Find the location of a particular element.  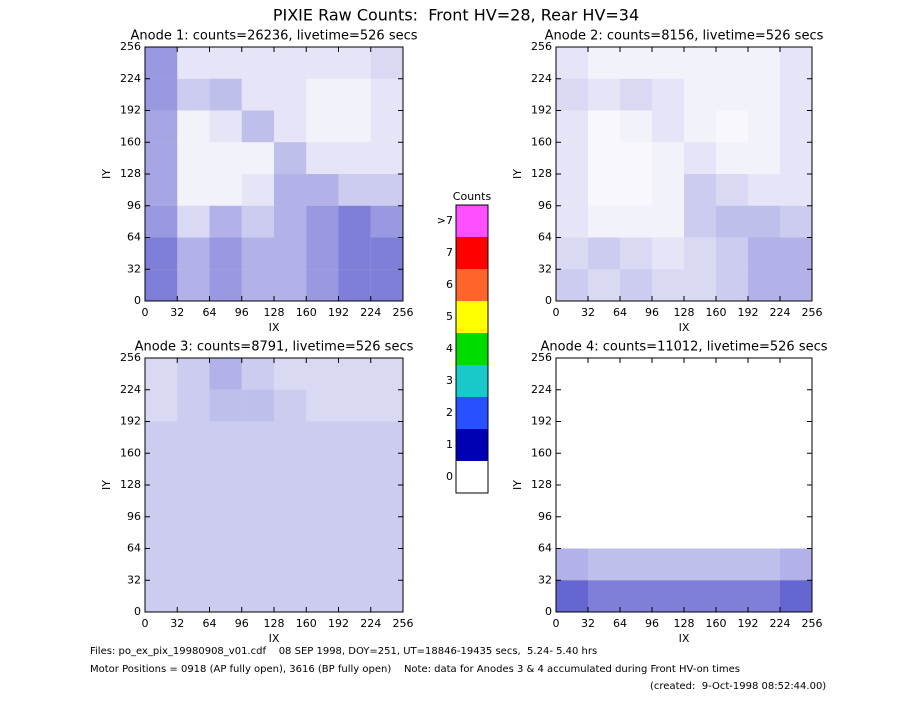

colorbar-title: Counts is located at coordinates (472, 196).